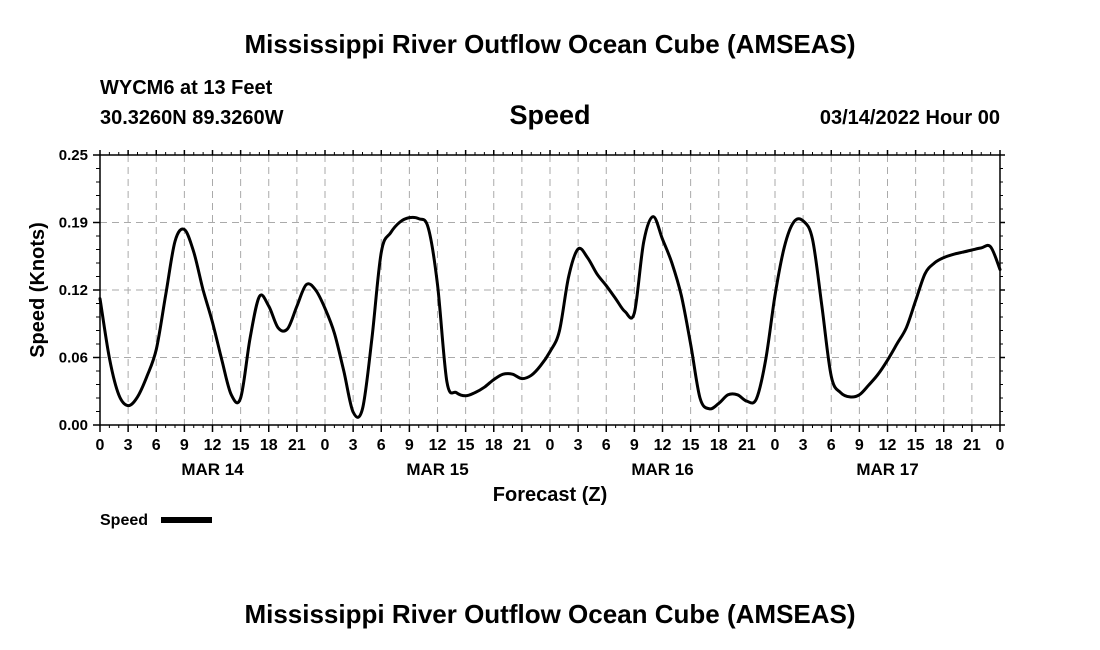 This screenshot has height=650, width=1100. I want to click on date-label: MAR 14, so click(212, 469).